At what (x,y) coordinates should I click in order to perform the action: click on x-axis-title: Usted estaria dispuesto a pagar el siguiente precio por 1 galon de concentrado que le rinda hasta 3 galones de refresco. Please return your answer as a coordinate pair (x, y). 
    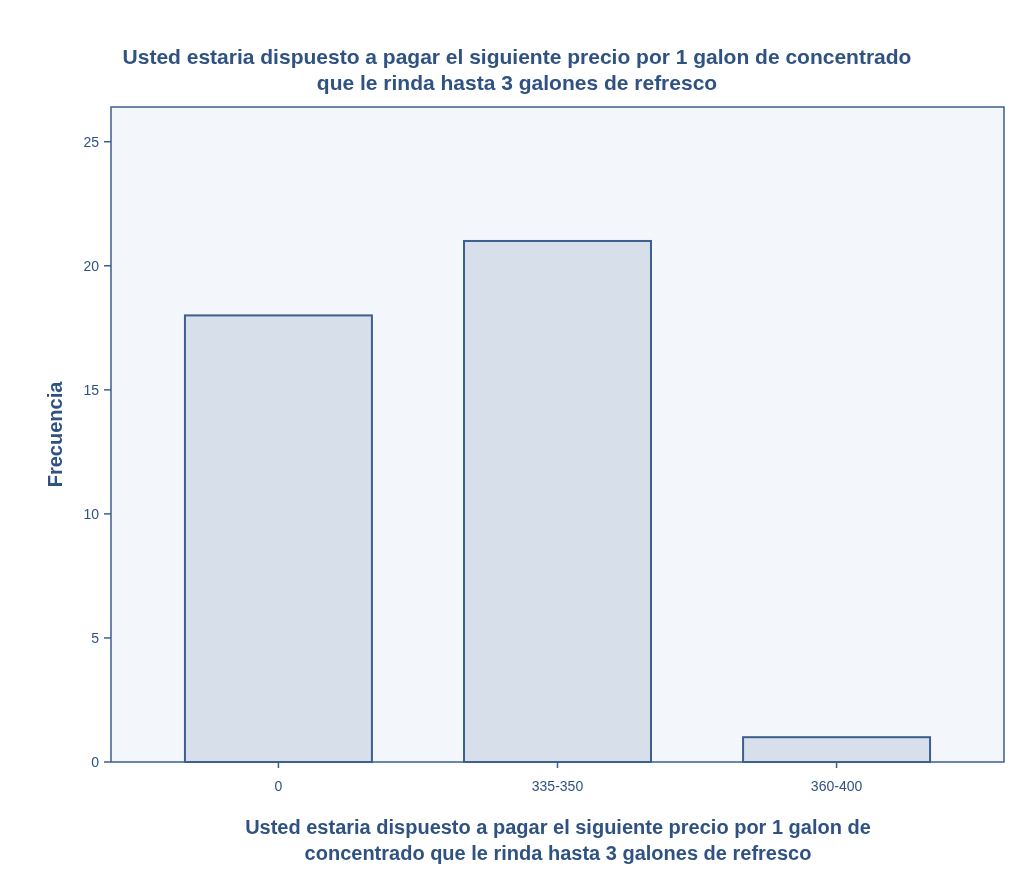
    Looking at the image, I should click on (558, 840).